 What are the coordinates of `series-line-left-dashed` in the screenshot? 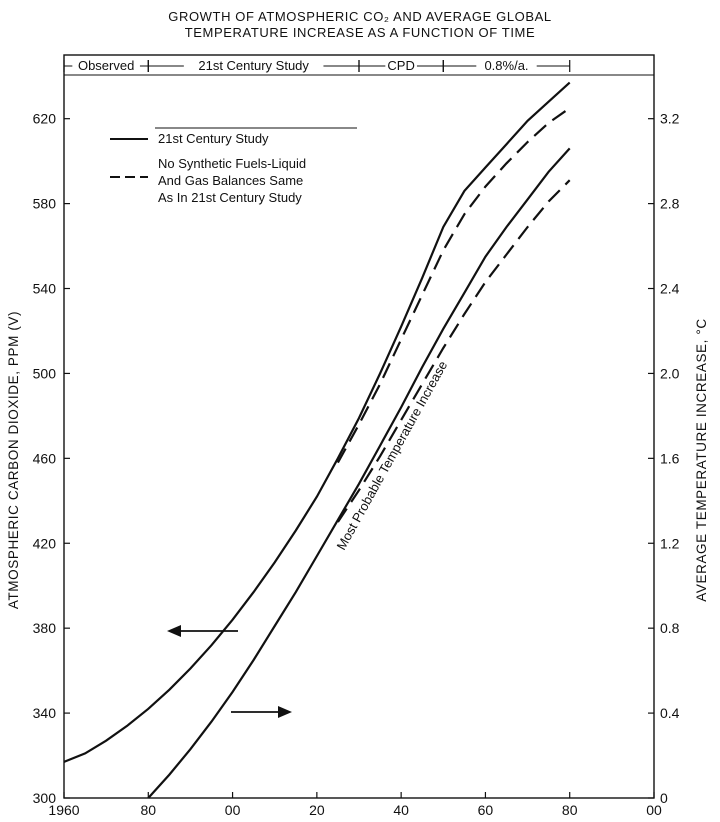 It's located at (453, 285).